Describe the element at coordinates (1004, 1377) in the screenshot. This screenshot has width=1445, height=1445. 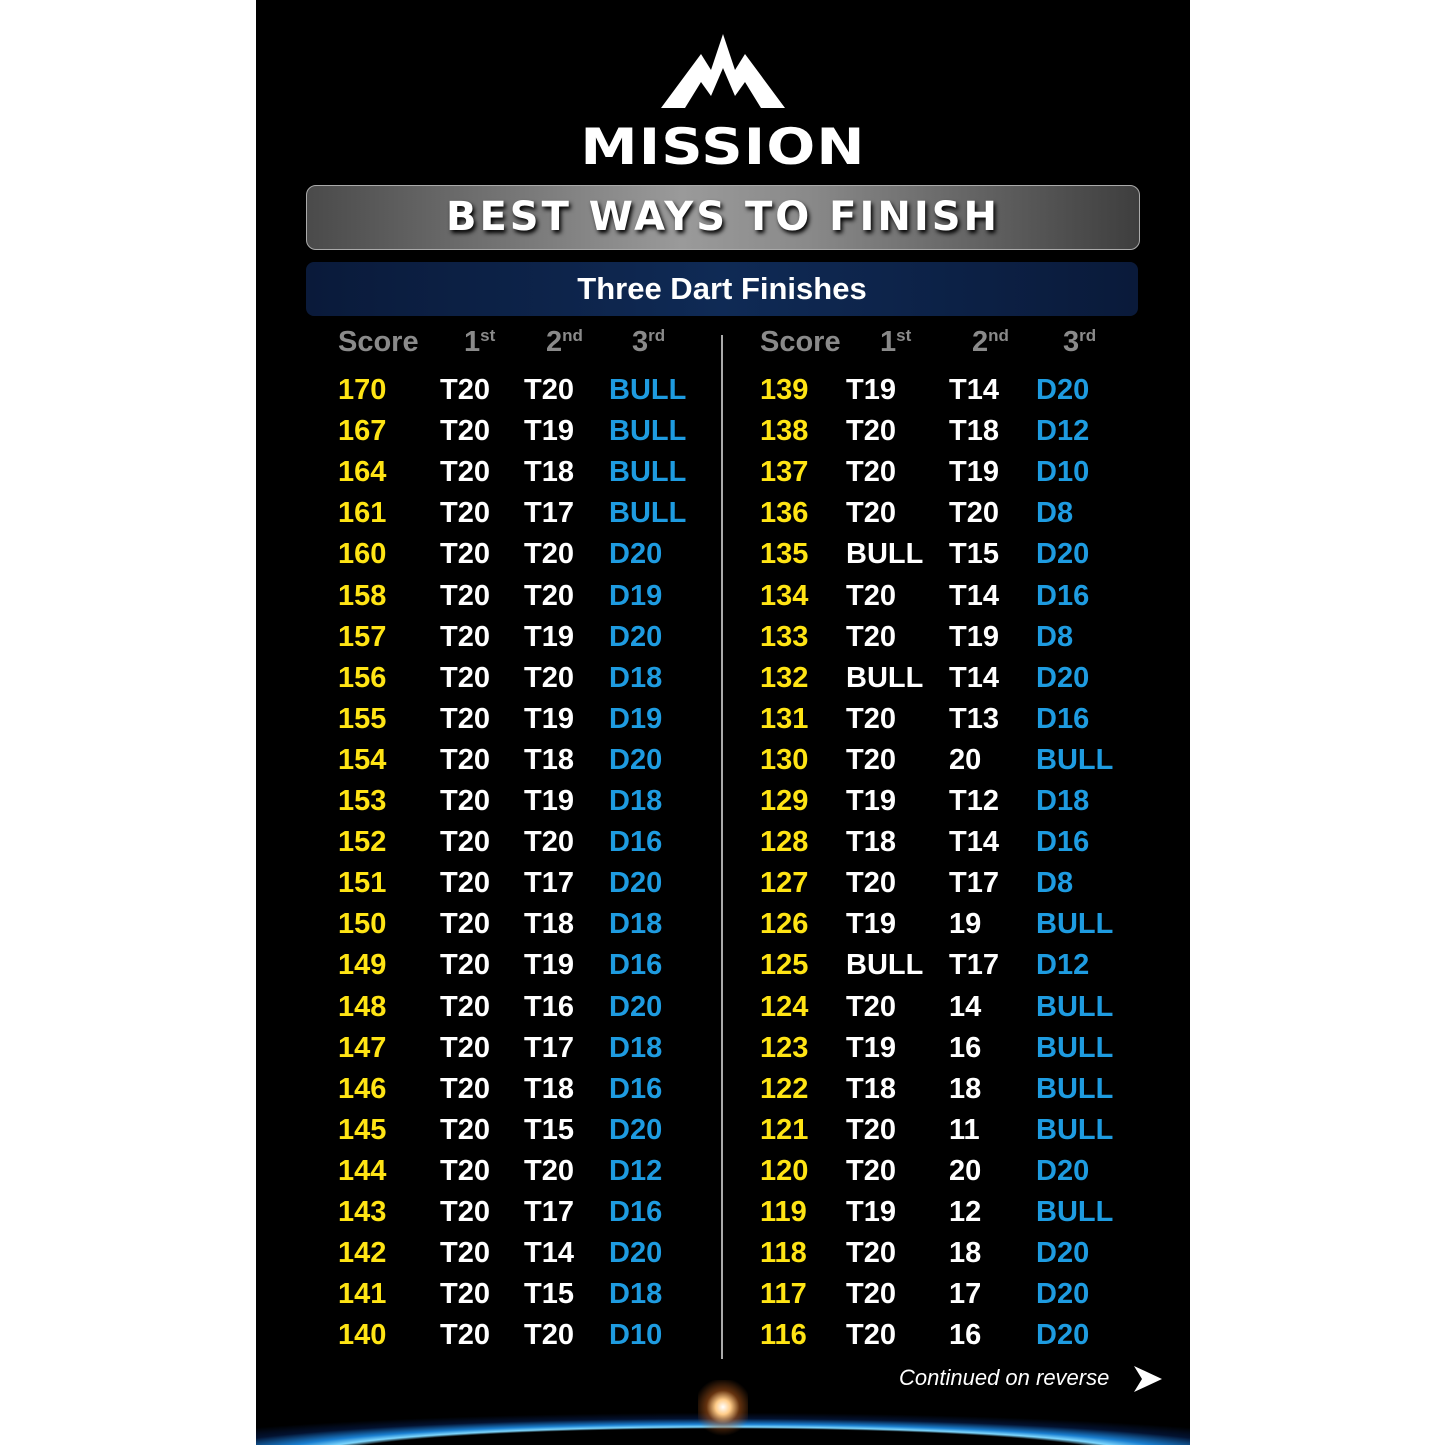
I see `continued-note: Continued on reverse` at that location.